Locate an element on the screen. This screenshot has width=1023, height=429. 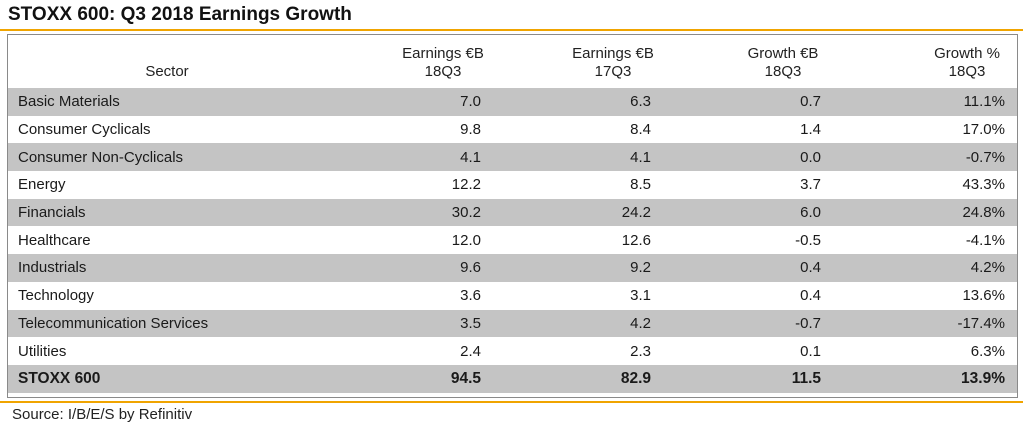
source-note: Source: I/B/E/S by Refinitiv is located at coordinates (102, 414).